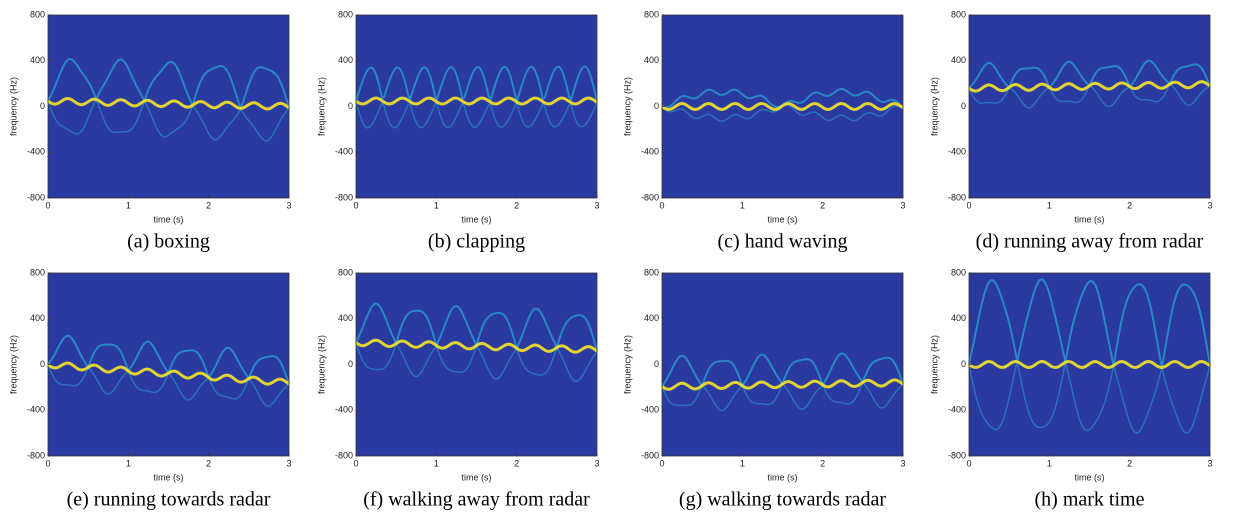 This screenshot has height=516, width=1240. Describe the element at coordinates (1090, 242) in the screenshot. I see `caption: (d) running away from radar` at that location.